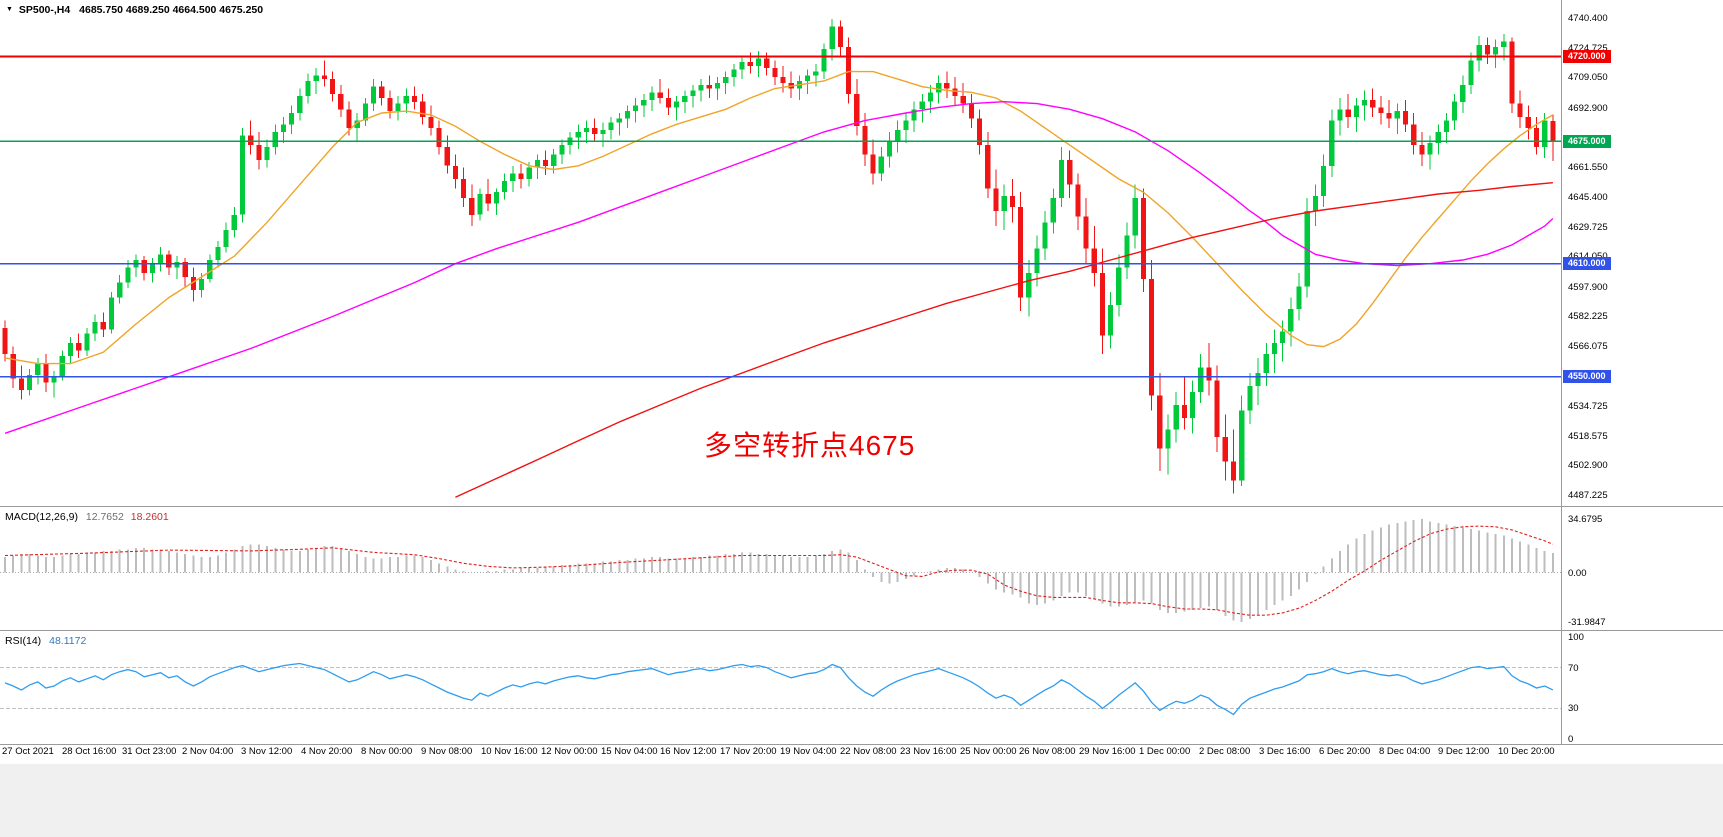 The width and height of the screenshot is (1723, 837). What do you see at coordinates (1588, 48) in the screenshot?
I see `price-tick-label: 4724.725` at bounding box center [1588, 48].